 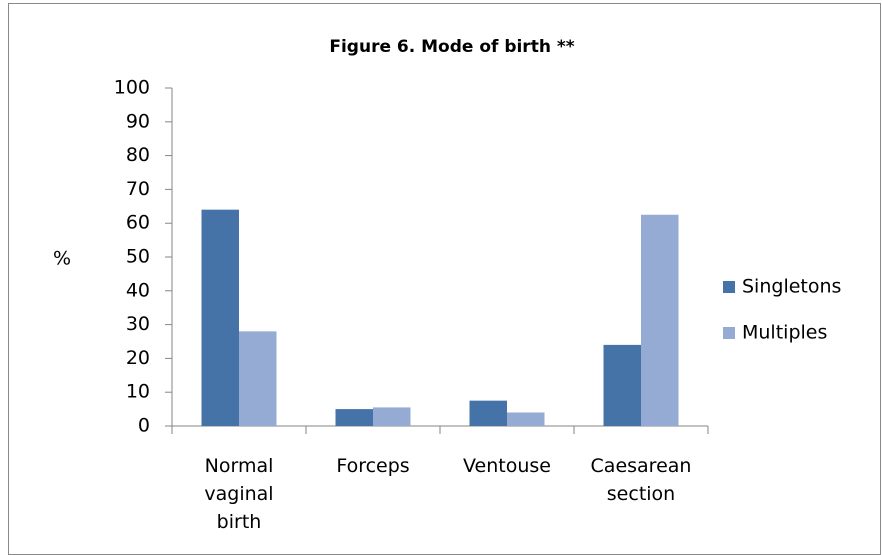 I want to click on y-tick-label: 50, so click(x=138, y=257).